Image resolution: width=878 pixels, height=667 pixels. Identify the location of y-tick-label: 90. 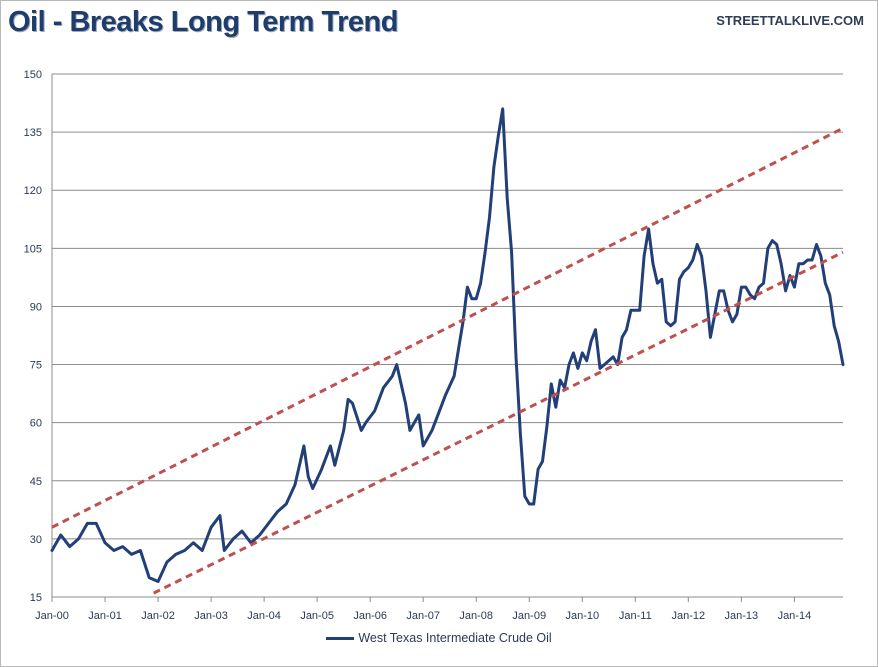
(36, 307).